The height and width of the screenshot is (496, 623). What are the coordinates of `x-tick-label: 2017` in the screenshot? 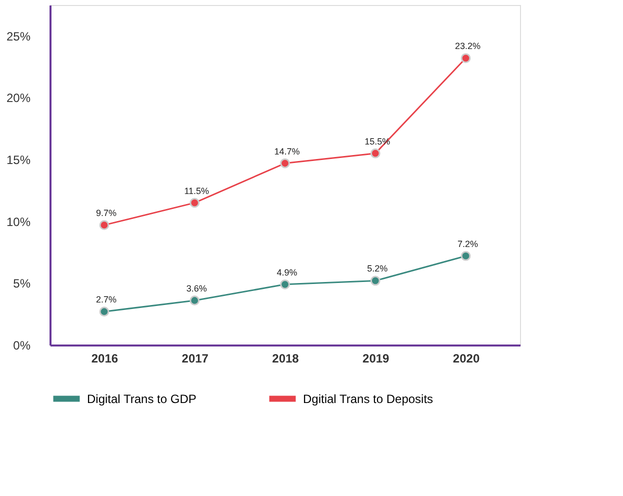 It's located at (195, 359).